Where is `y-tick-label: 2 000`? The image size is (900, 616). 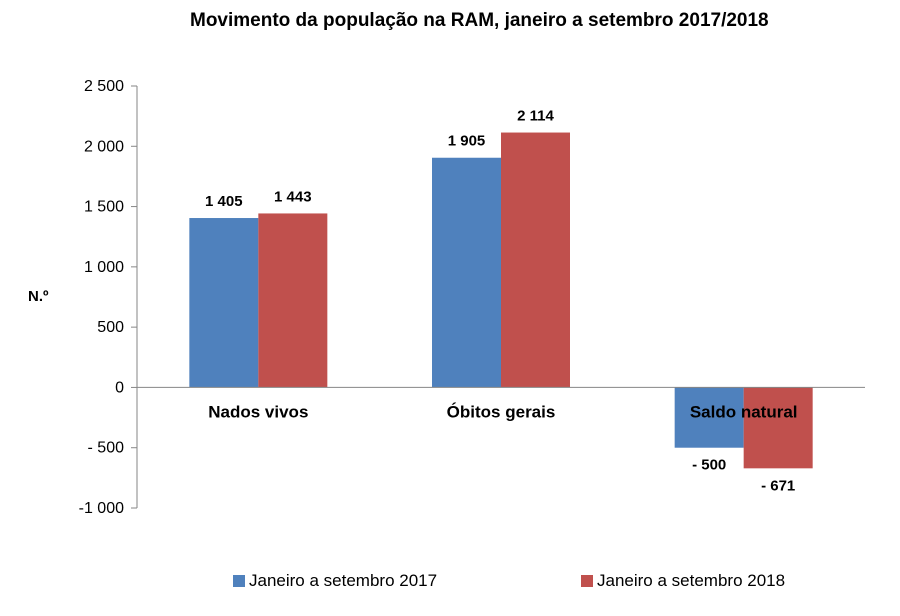 y-tick-label: 2 000 is located at coordinates (104, 146).